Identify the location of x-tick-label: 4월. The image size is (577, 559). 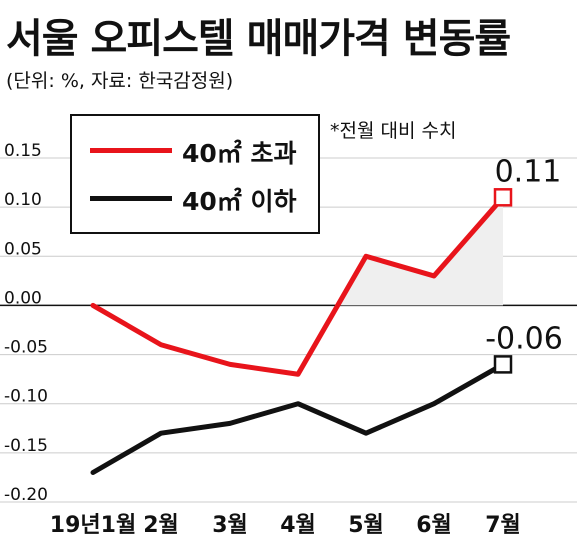
(298, 525).